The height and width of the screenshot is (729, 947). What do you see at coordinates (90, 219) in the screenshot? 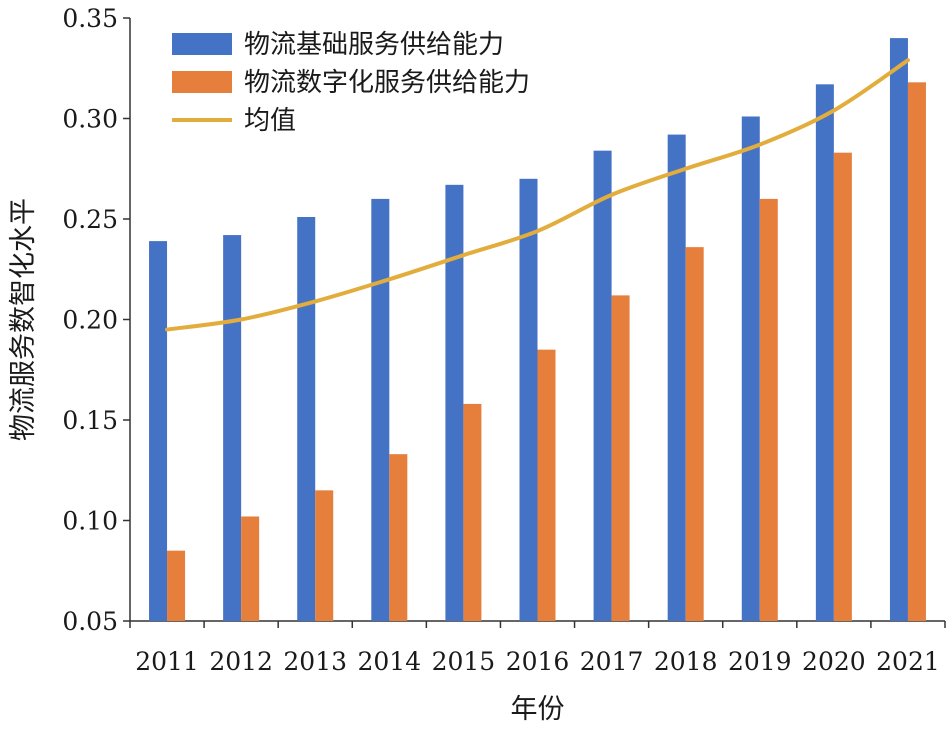
I see `y-tick-label: 0.25` at bounding box center [90, 219].